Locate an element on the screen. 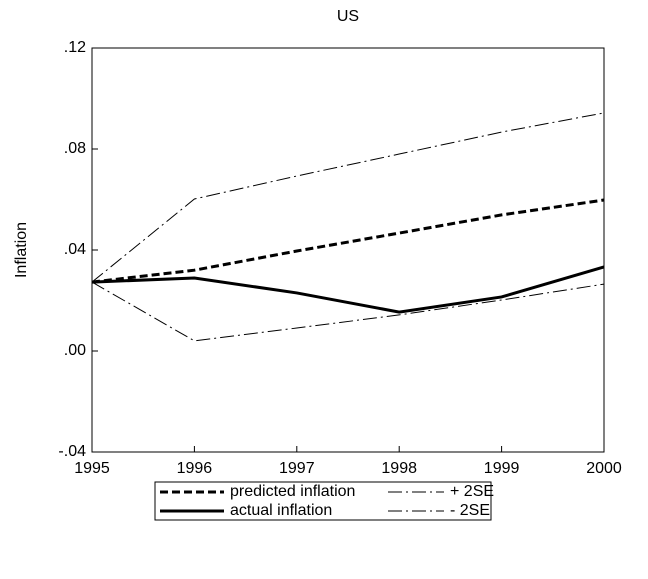 Image resolution: width=648 pixels, height=579 pixels. x-tick-label: 1998 is located at coordinates (399, 468).